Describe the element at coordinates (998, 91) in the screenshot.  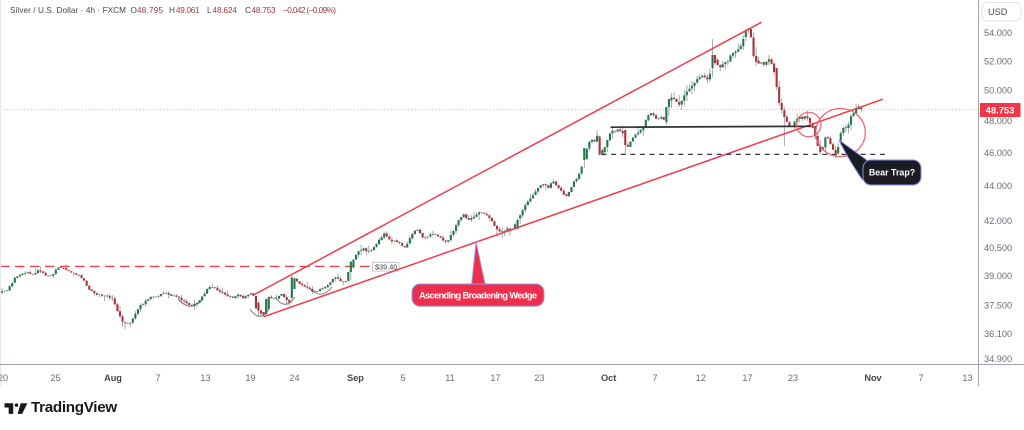
I see `svg-text: 50.000` at that location.